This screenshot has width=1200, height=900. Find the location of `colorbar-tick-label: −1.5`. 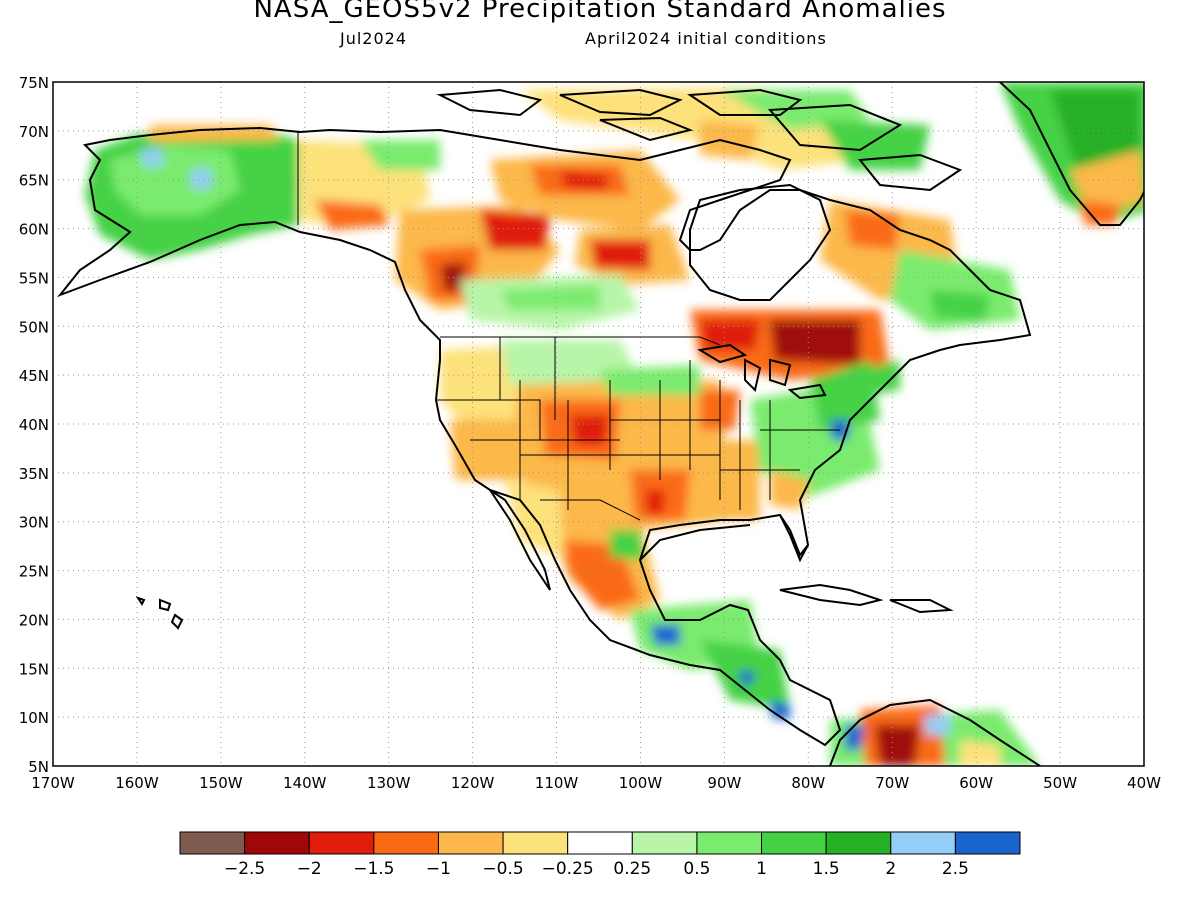

colorbar-tick-label: −1.5 is located at coordinates (373, 869).